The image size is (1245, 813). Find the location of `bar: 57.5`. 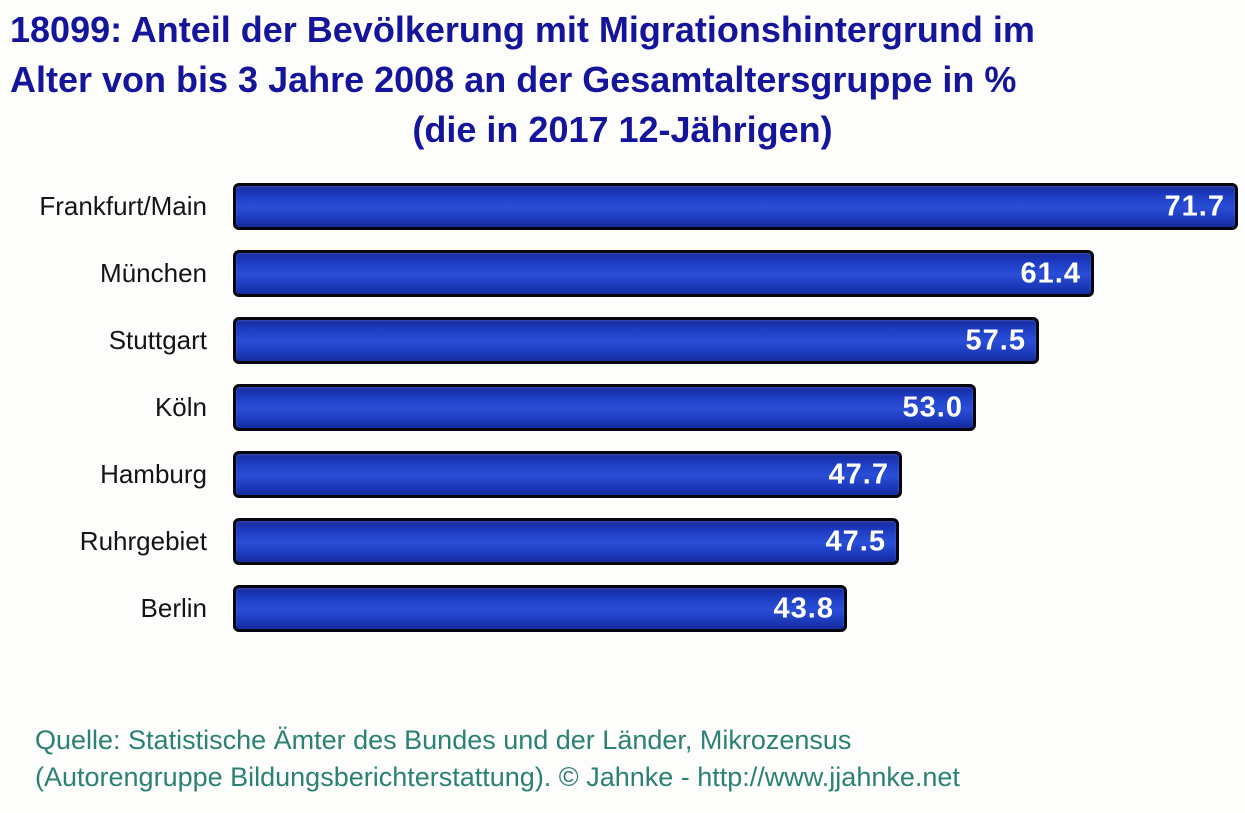

bar: 57.5 is located at coordinates (636, 340).